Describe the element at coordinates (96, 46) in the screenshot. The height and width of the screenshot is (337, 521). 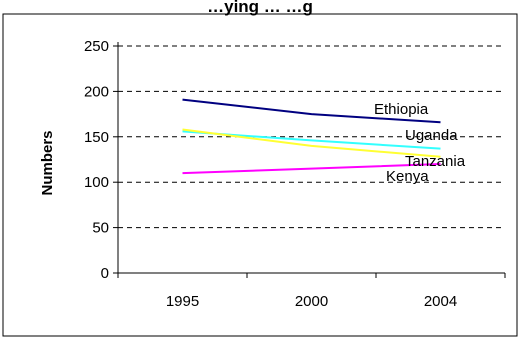
I see `y-tick-label: 250` at that location.